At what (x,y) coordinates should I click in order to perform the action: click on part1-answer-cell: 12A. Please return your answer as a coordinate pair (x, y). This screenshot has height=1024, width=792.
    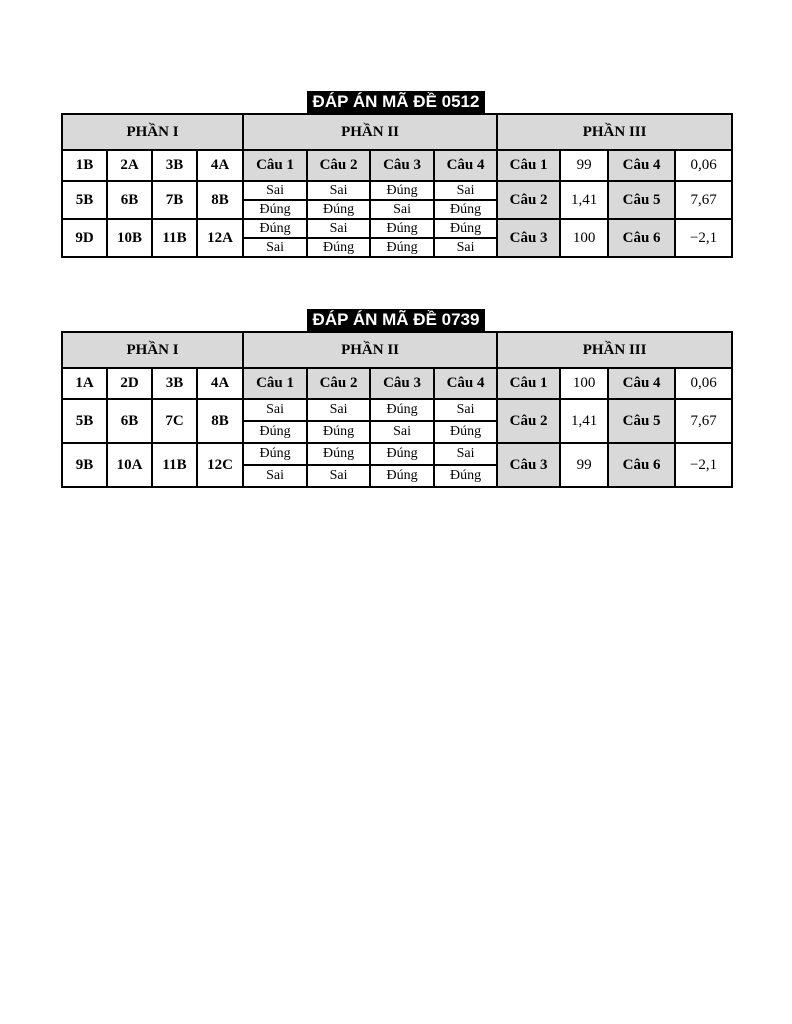
    Looking at the image, I should click on (220, 238).